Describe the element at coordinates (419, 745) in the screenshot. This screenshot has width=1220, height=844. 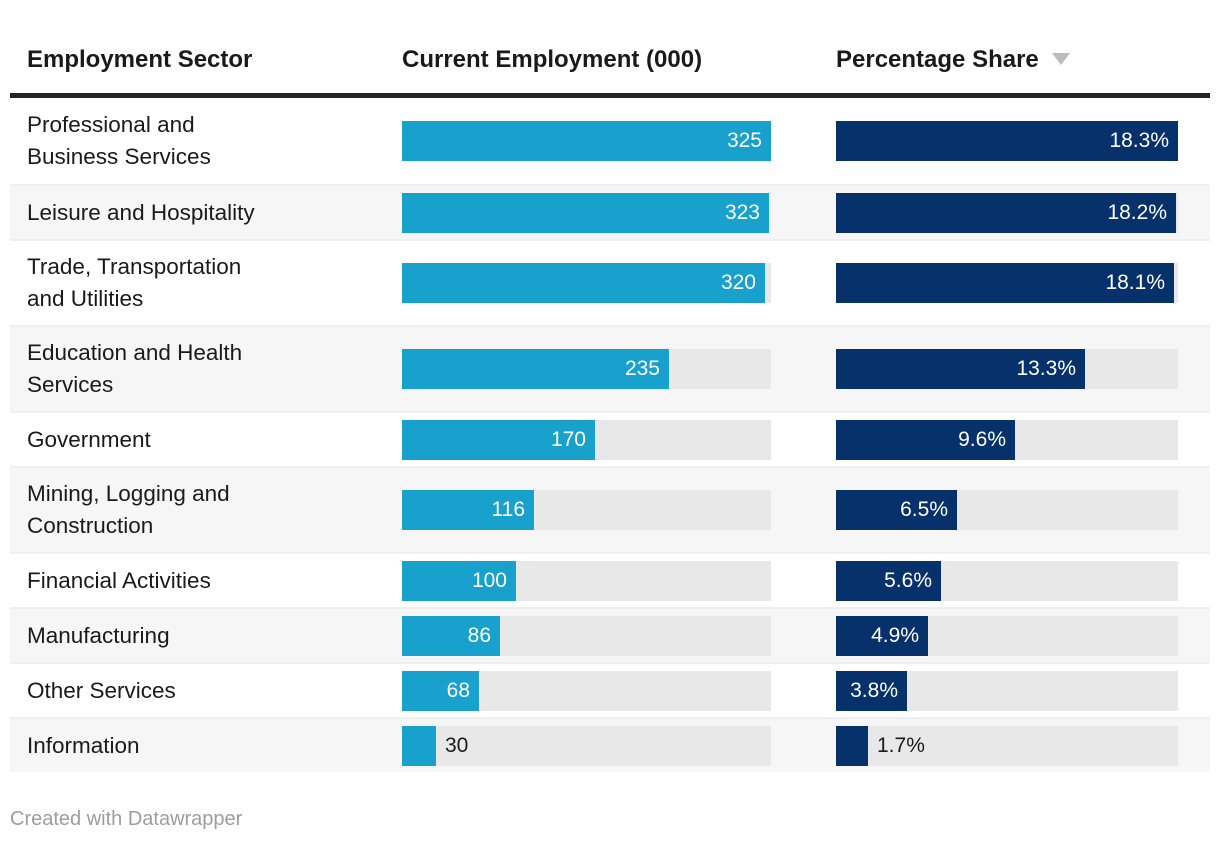
I see `employment-bar` at that location.